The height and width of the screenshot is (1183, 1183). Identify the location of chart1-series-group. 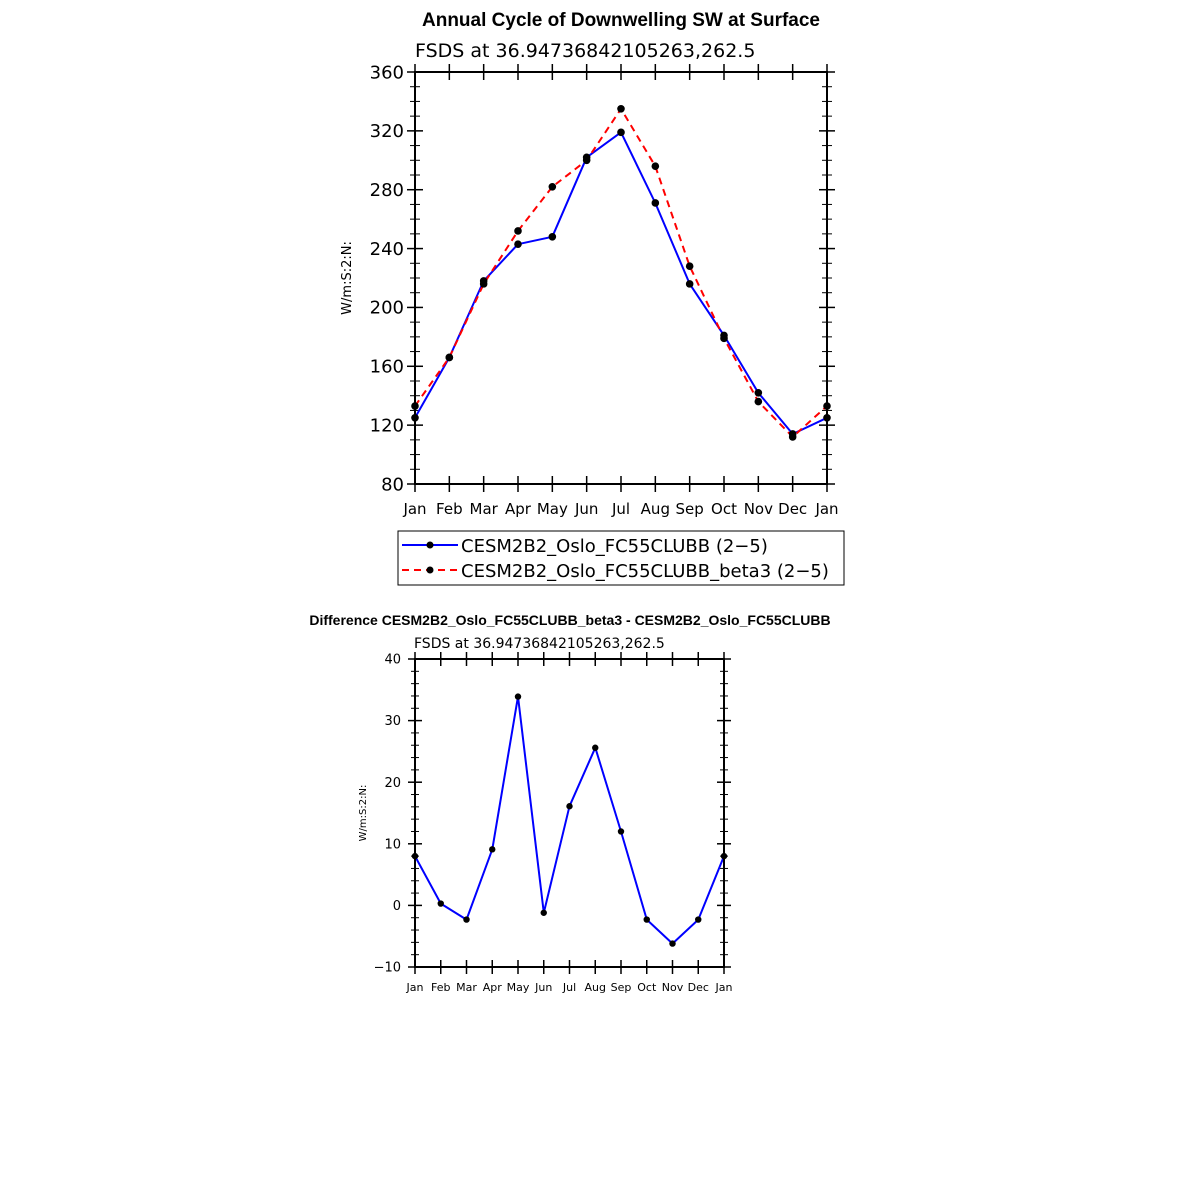
(621, 272).